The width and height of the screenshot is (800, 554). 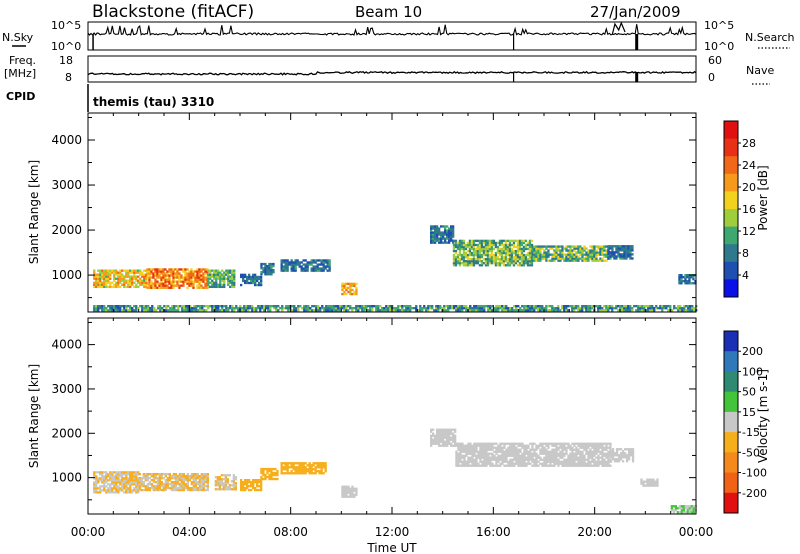 I want to click on freq-trace, so click(x=392, y=76).